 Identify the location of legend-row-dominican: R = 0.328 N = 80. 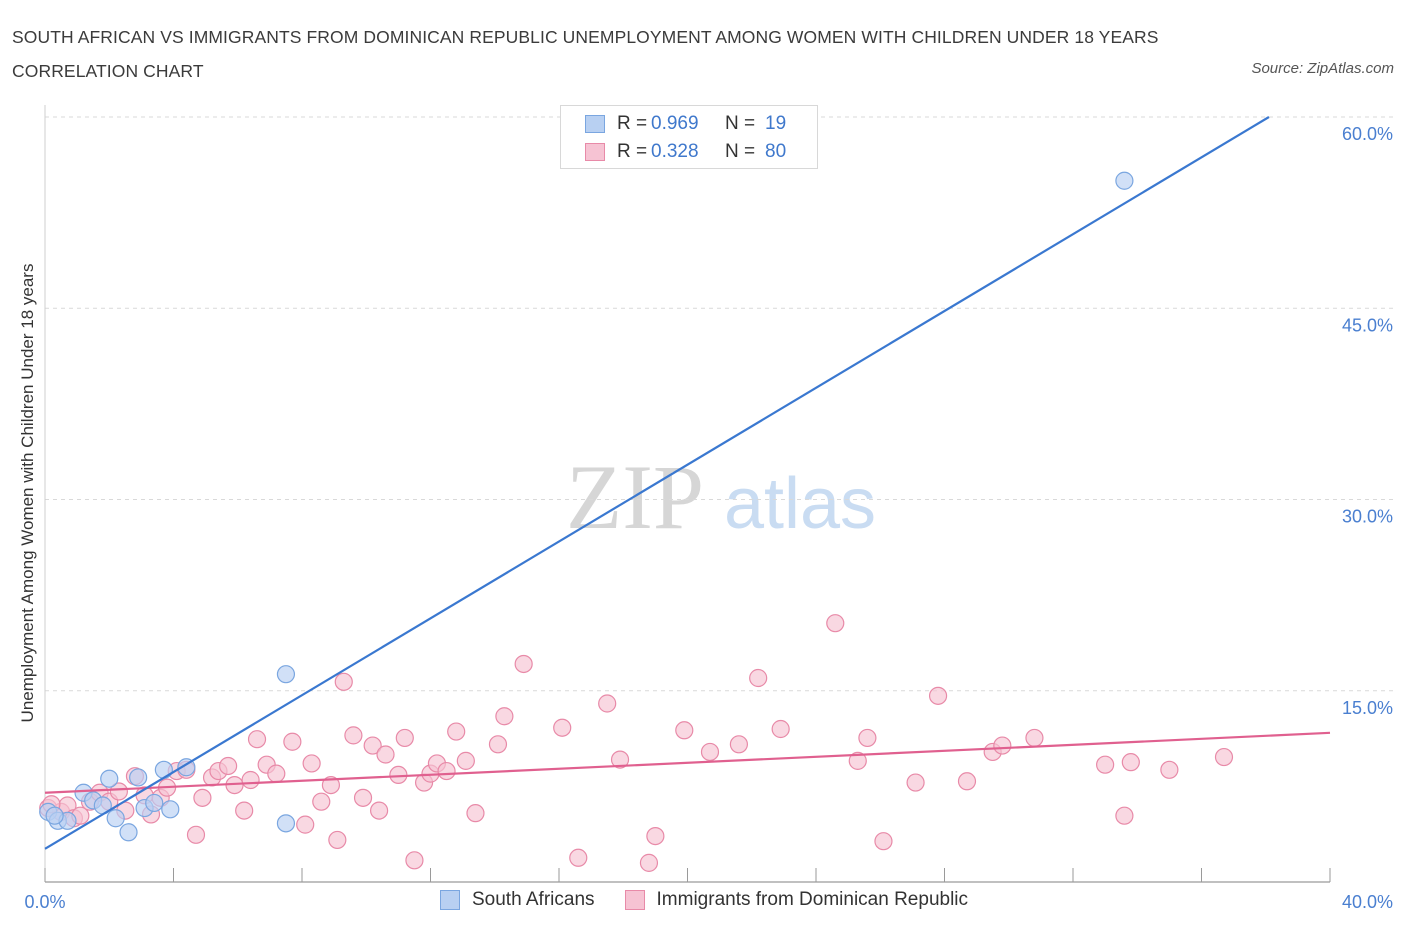
(685, 152).